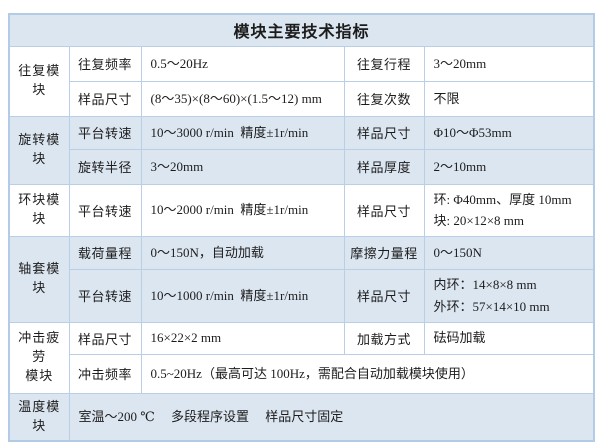 The height and width of the screenshot is (446, 600). Describe the element at coordinates (509, 338) in the screenshot. I see `spec-value-cell: 砝码加载` at that location.